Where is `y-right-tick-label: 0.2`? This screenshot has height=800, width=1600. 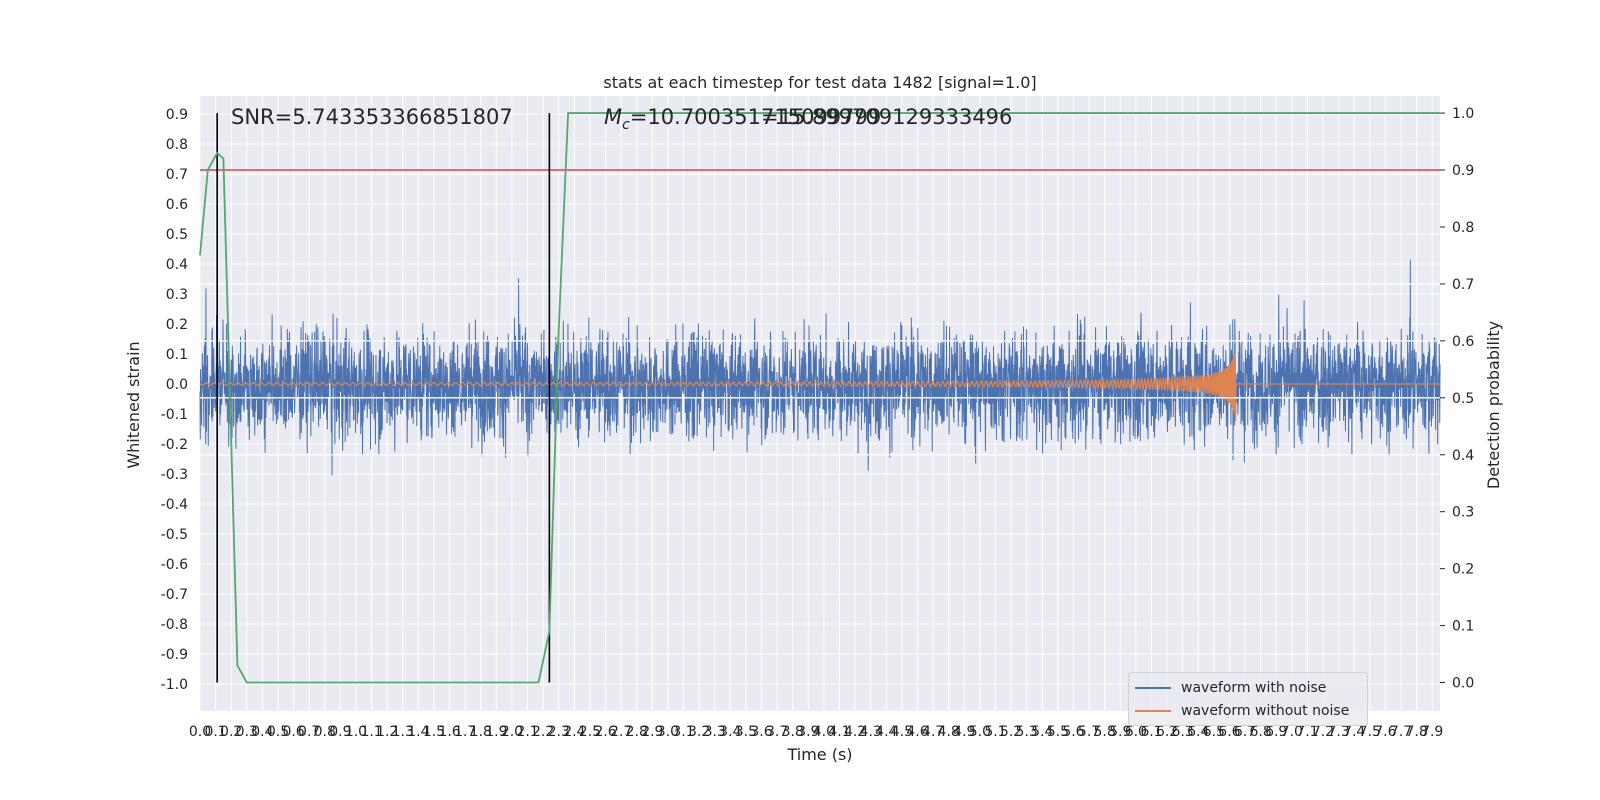
y-right-tick-label: 0.2 is located at coordinates (1463, 570).